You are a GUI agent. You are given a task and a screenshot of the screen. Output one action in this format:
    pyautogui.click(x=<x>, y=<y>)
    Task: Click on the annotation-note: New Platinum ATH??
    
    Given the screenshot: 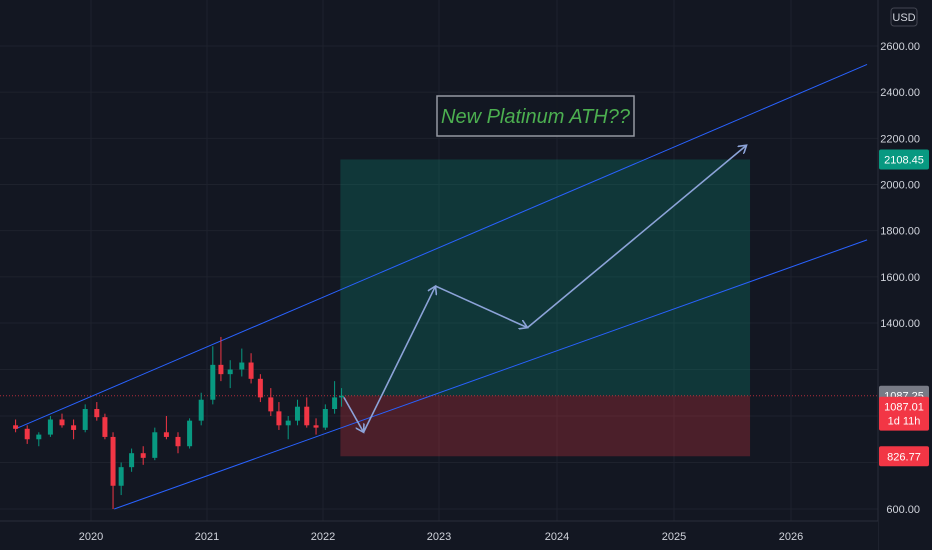 What is the action you would take?
    pyautogui.click(x=535, y=116)
    